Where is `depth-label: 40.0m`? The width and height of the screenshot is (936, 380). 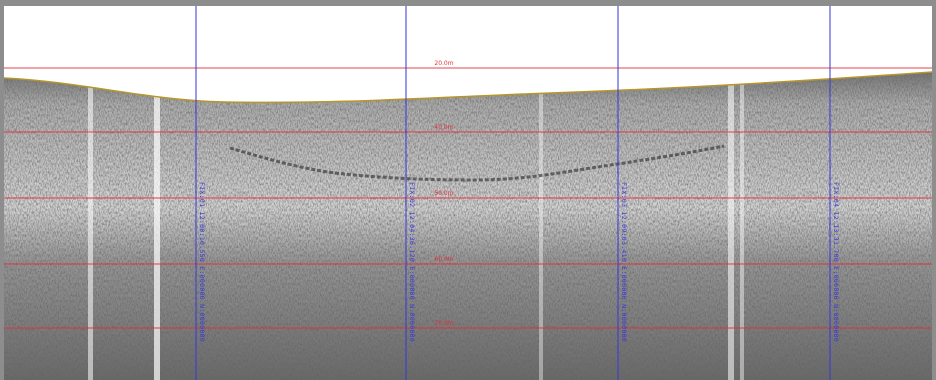 depth-label: 40.0m is located at coordinates (444, 127).